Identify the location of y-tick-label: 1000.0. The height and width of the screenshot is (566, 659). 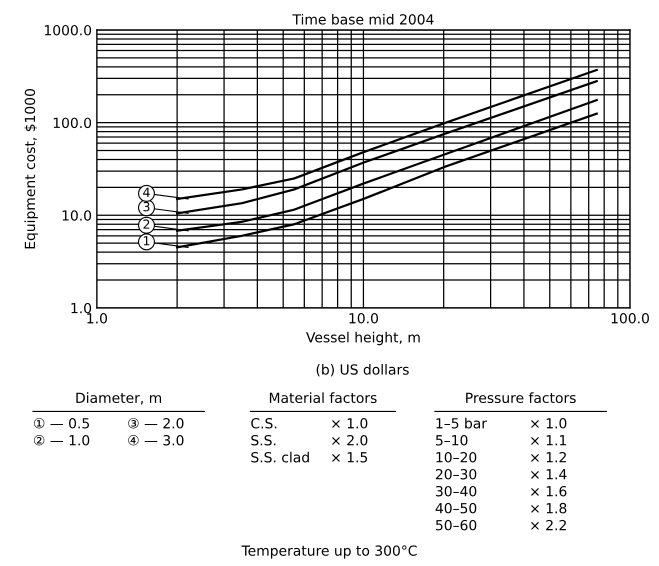
(68, 30).